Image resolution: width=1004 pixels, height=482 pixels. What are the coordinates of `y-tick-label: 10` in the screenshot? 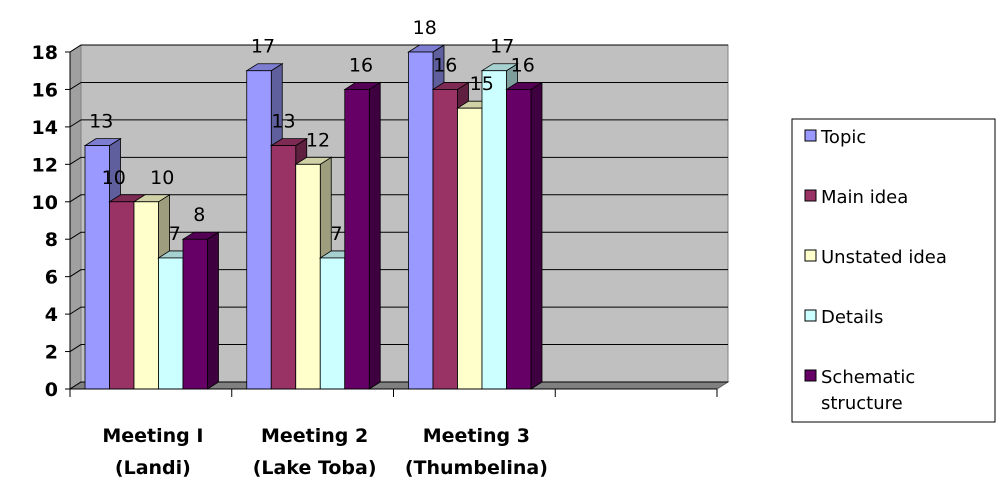 It's located at (45, 203).